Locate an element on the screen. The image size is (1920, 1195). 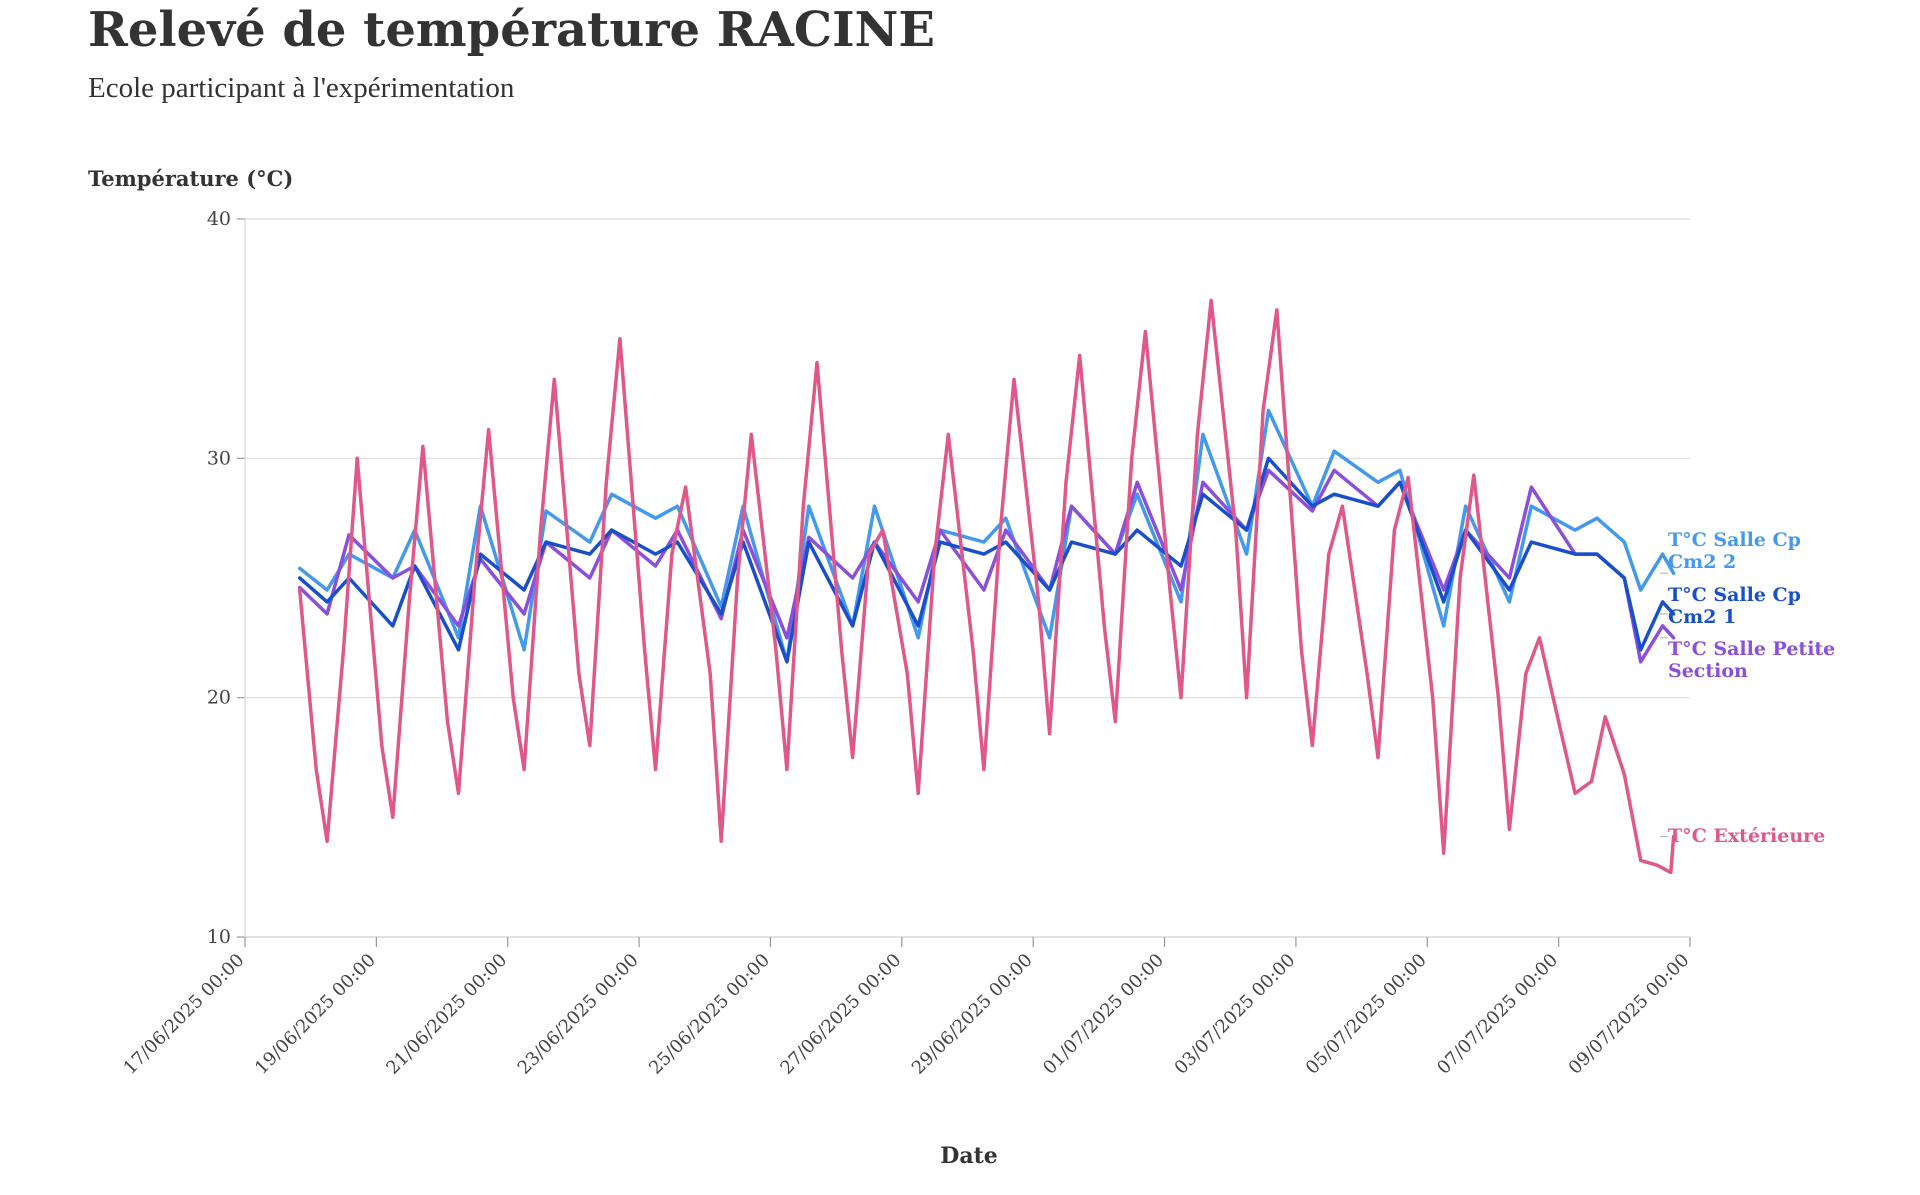
x-tick-label: 25/06/2025 00:00 is located at coordinates (709, 1014).